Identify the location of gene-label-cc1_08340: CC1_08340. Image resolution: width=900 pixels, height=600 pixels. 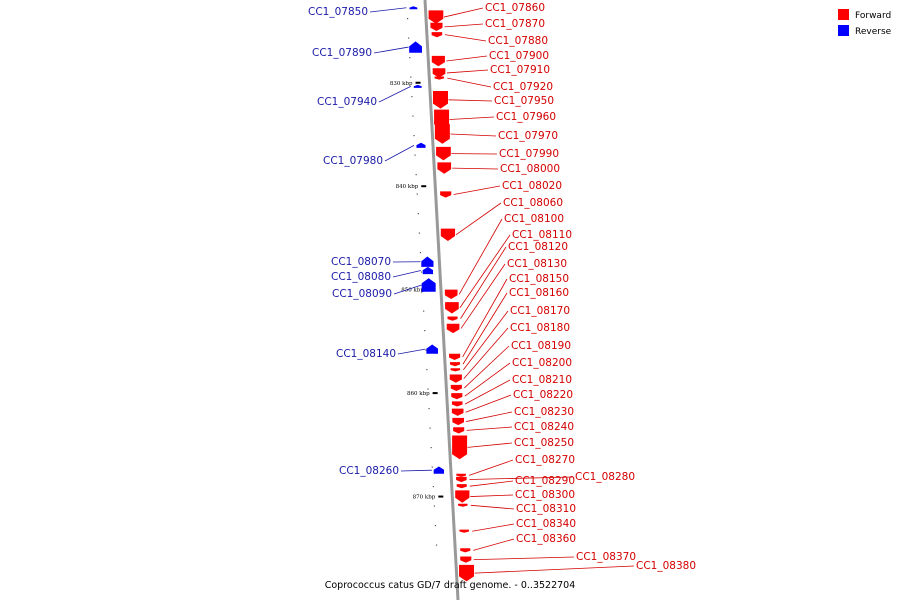
(546, 524).